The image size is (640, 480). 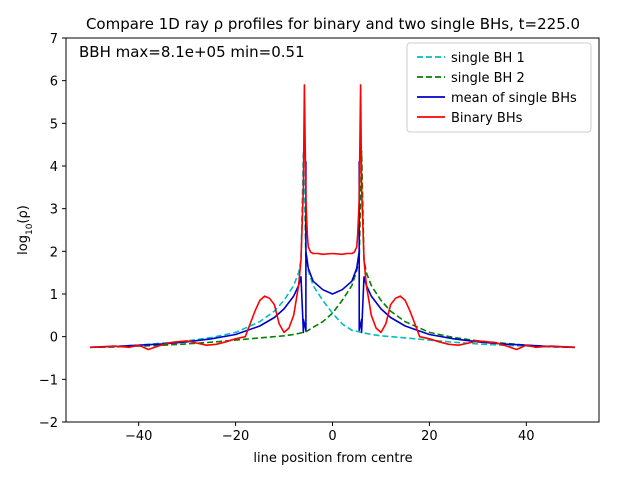 I want to click on x-tick-label: −40, so click(x=138, y=436).